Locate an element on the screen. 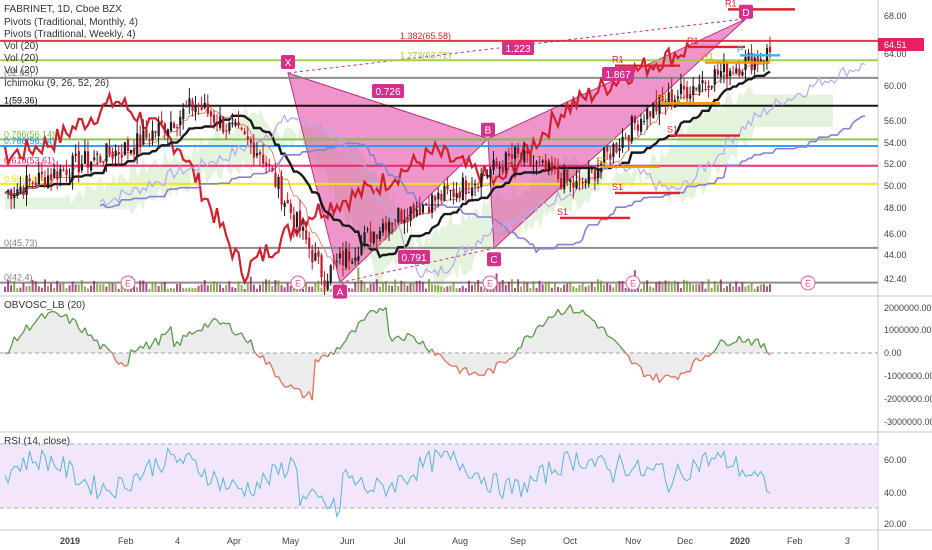  ratio-abc-bg is located at coordinates (414, 257).